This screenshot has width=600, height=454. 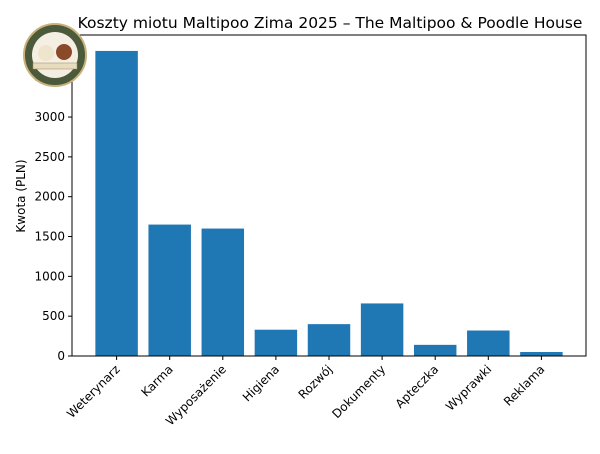 What do you see at coordinates (417, 386) in the screenshot?
I see `x-tick-label: Apteczka` at bounding box center [417, 386].